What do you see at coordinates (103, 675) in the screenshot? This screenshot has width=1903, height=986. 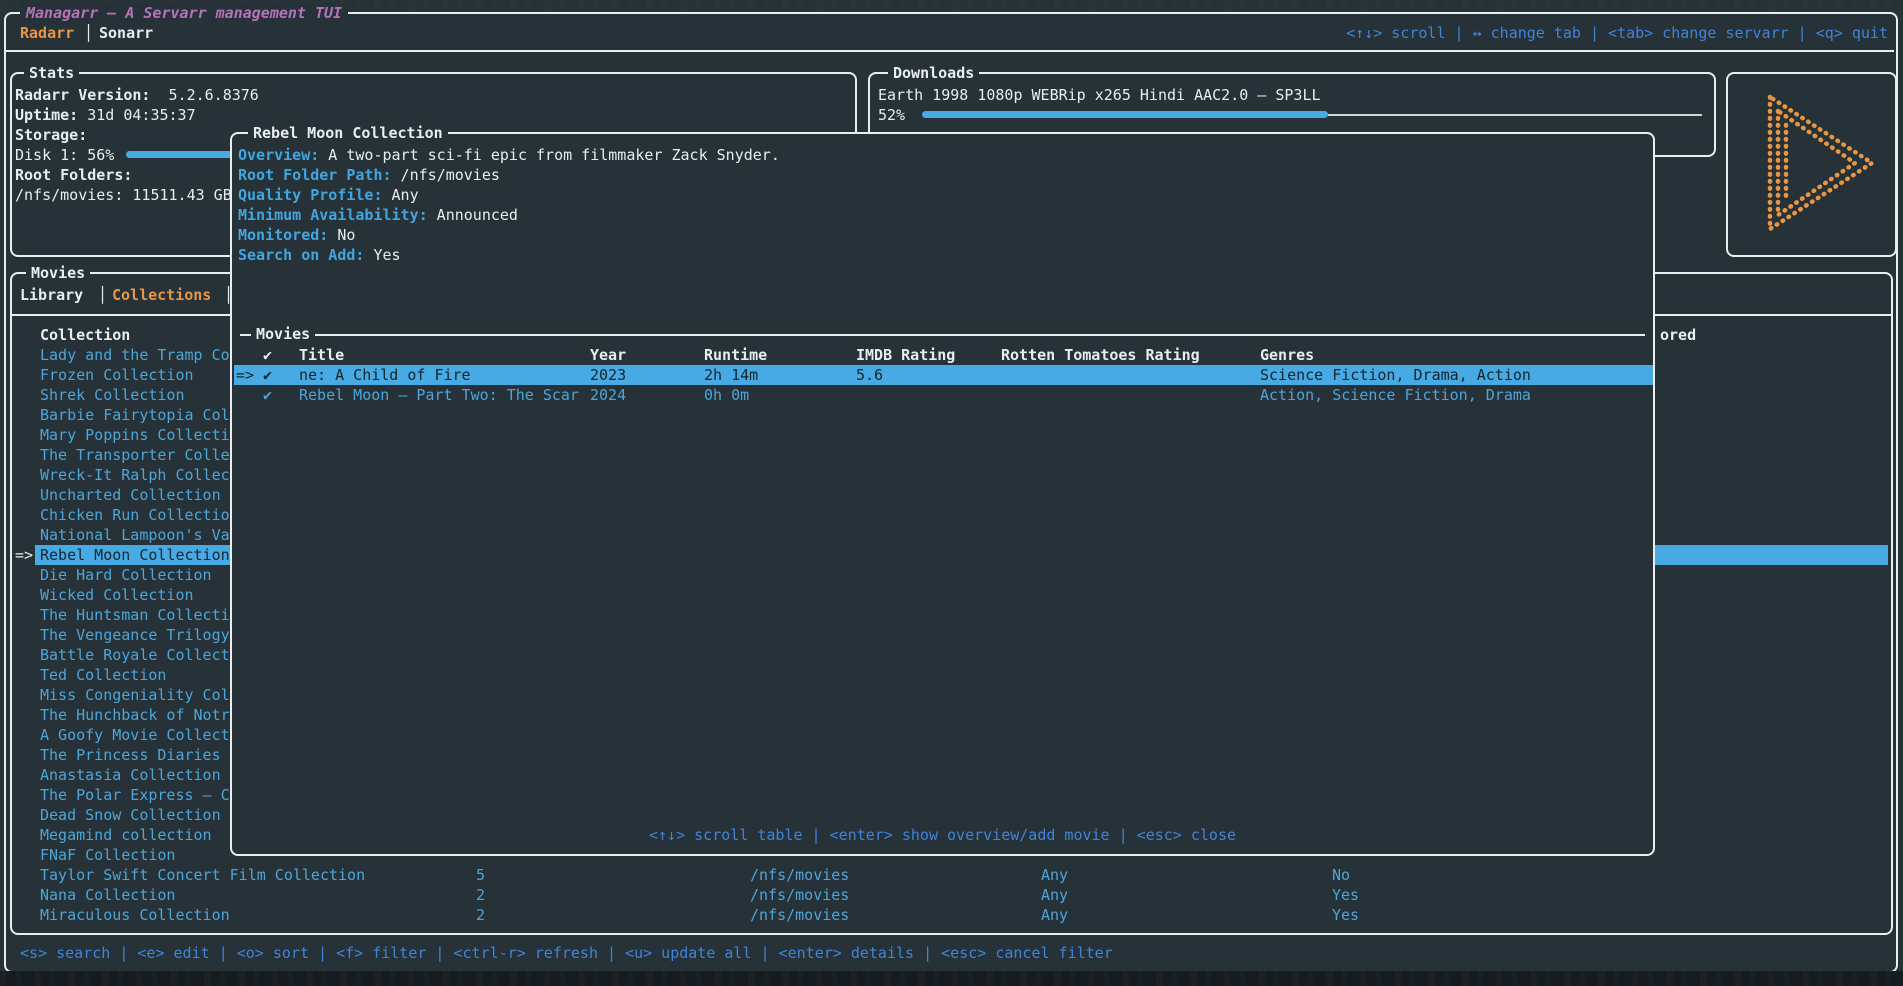 I see `collection-name: Ted Collection` at bounding box center [103, 675].